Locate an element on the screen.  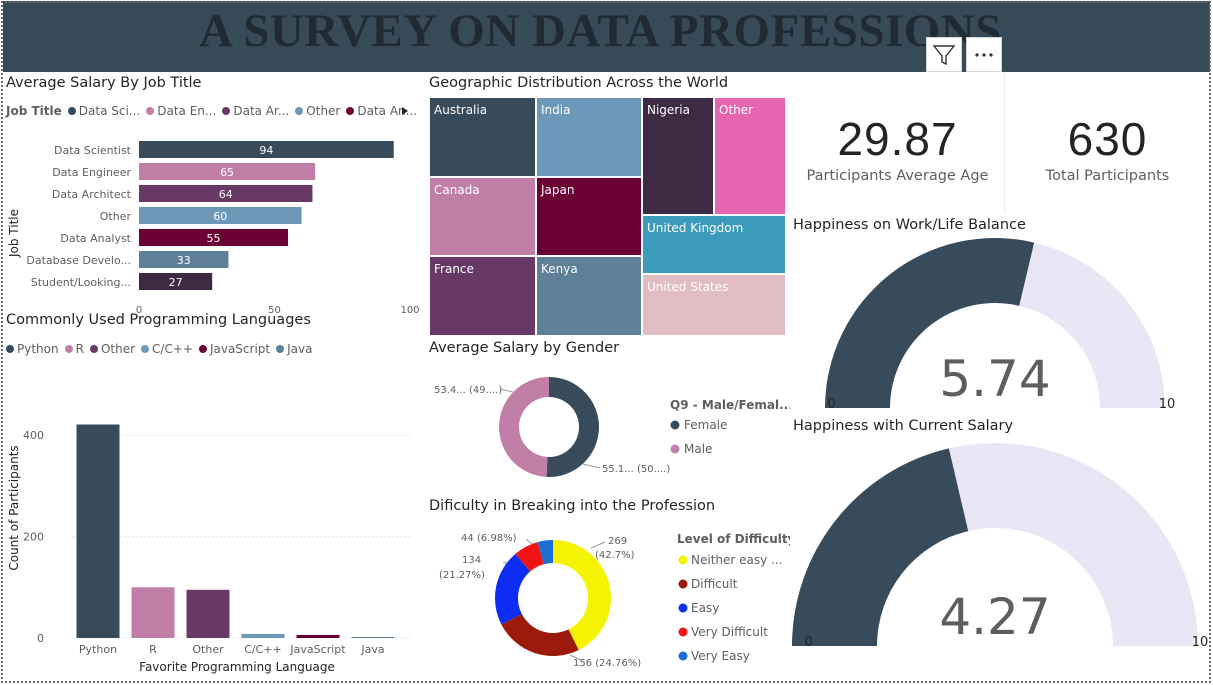
data-label: 33 is located at coordinates (184, 260).